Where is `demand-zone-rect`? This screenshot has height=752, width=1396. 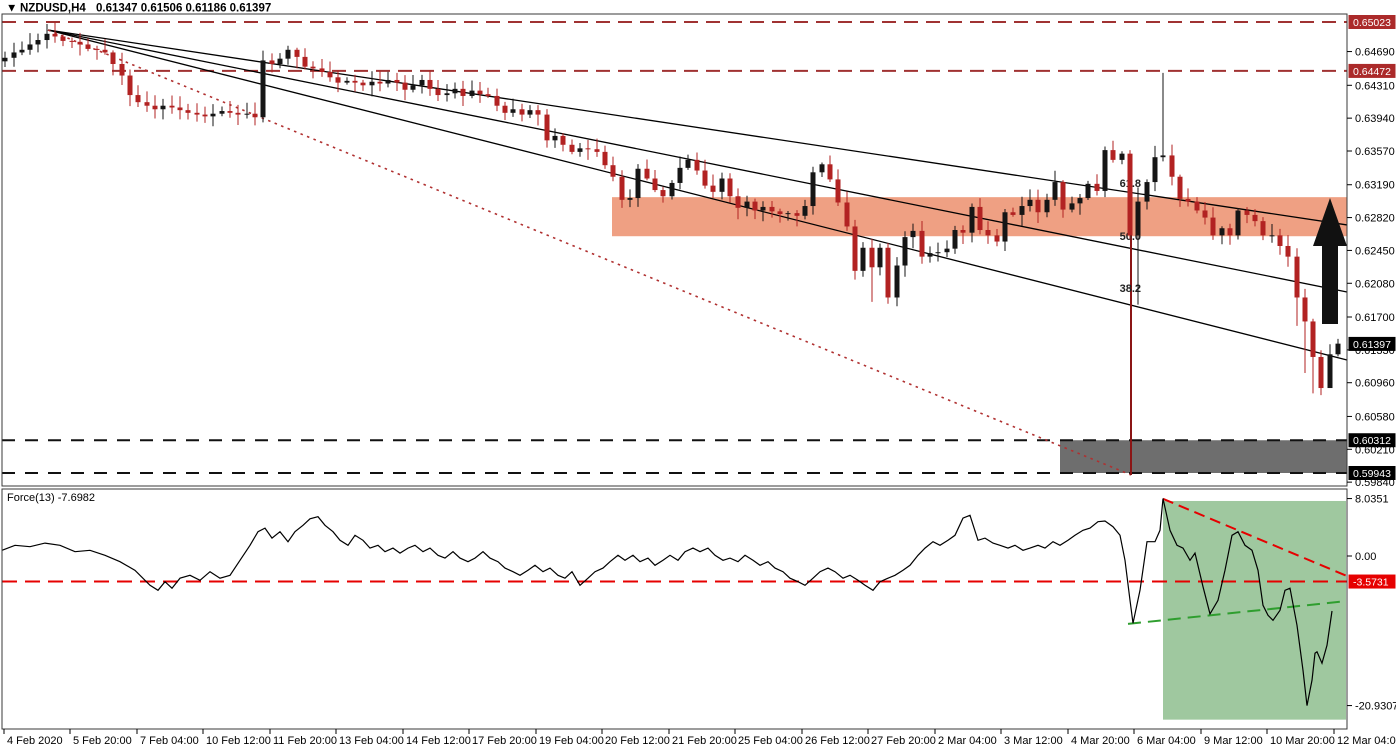
demand-zone-rect is located at coordinates (1203, 456).